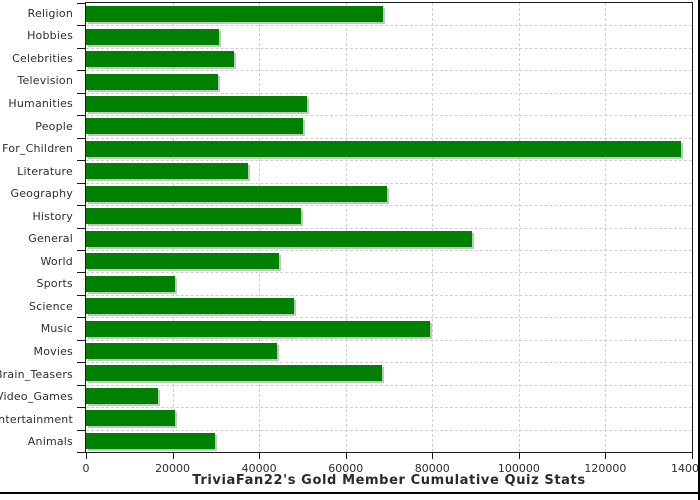 Image resolution: width=700 pixels, height=500 pixels. Describe the element at coordinates (36, 397) in the screenshot. I see `y-label-video_games: Video_Games` at that location.